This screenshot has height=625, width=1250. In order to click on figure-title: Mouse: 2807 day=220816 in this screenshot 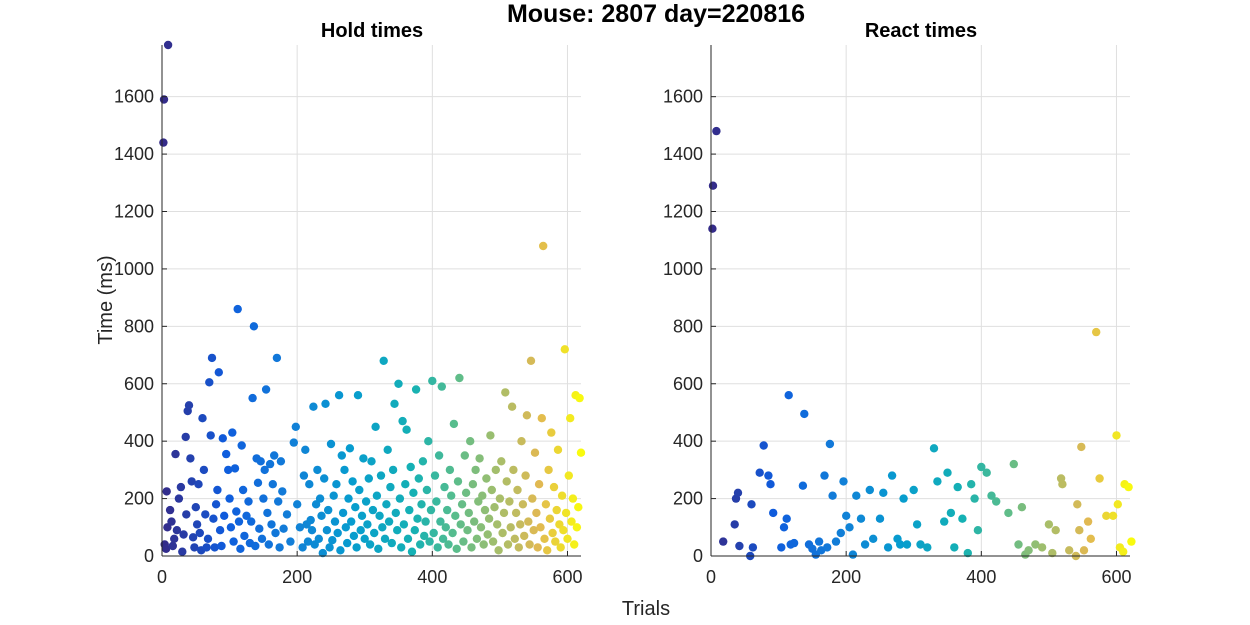, I will do `click(656, 14)`.